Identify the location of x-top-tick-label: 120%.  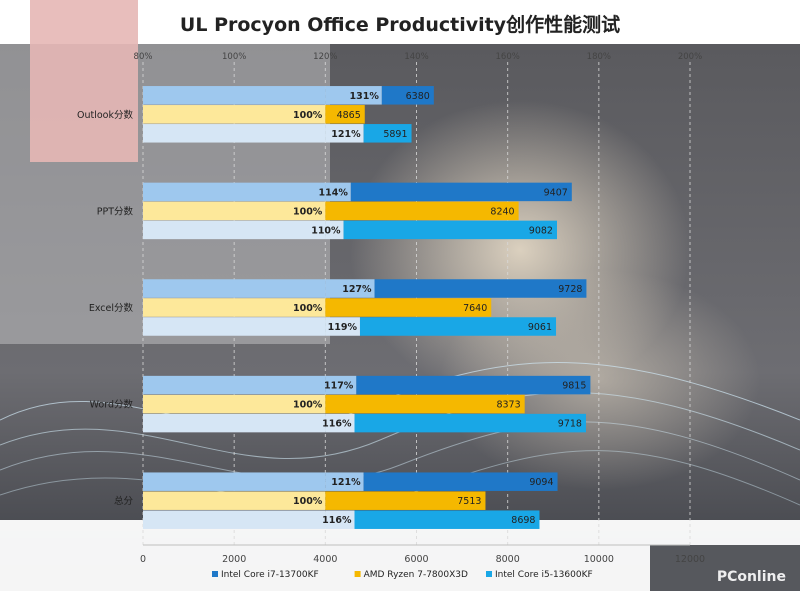
(325, 57).